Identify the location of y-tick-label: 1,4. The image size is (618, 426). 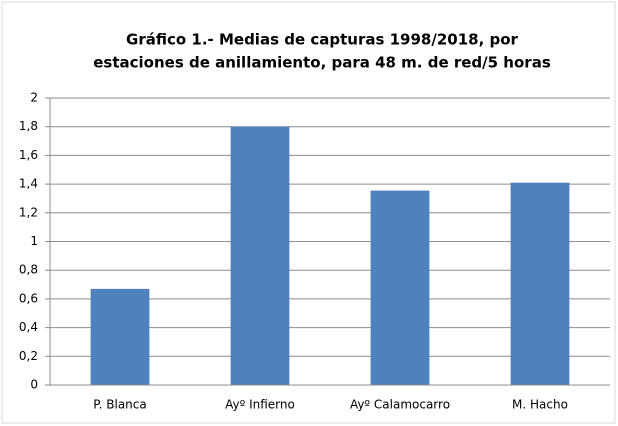
(28, 184).